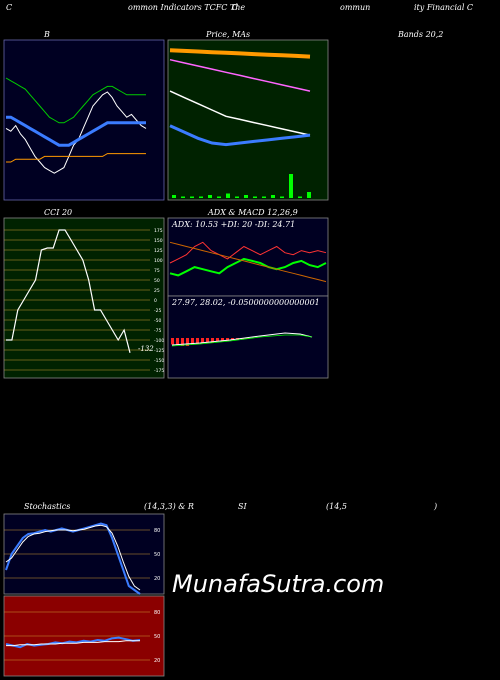  What do you see at coordinates (436, 506) in the screenshot?
I see `stoch-label-5: )` at bounding box center [436, 506].